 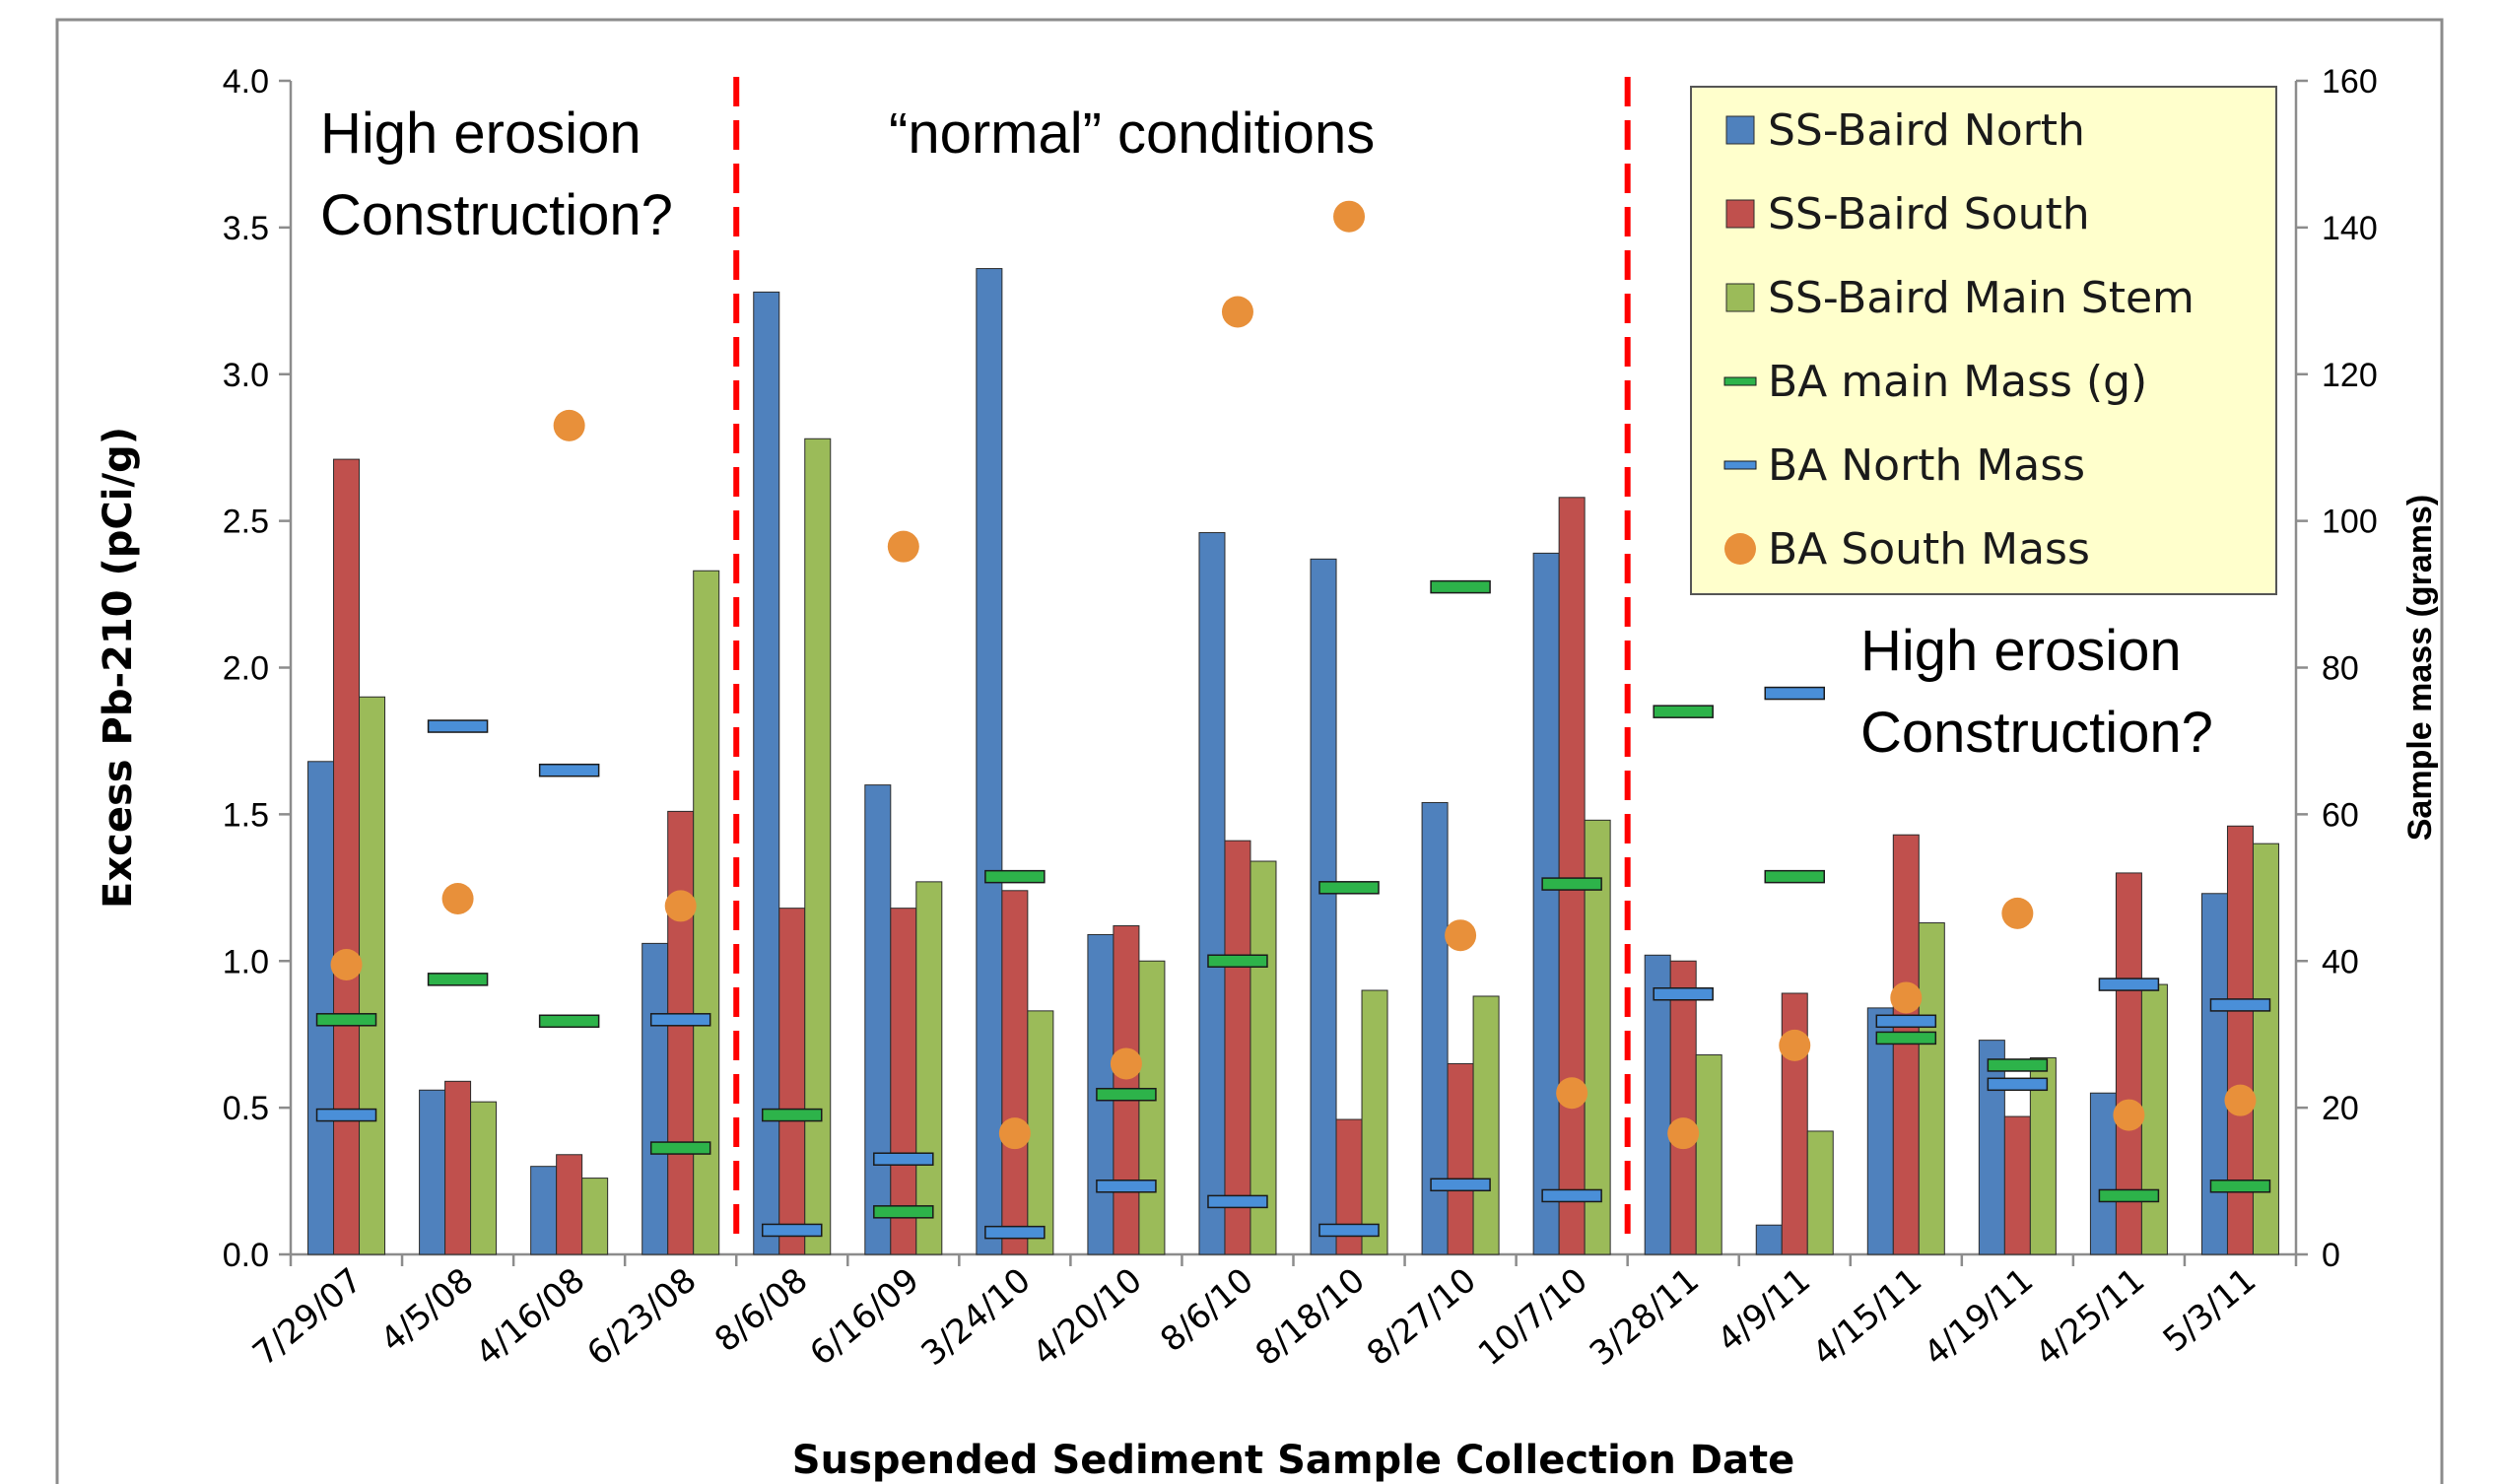 I want to click on legend-swatch-ba-main-mass-g-, so click(x=1740, y=381).